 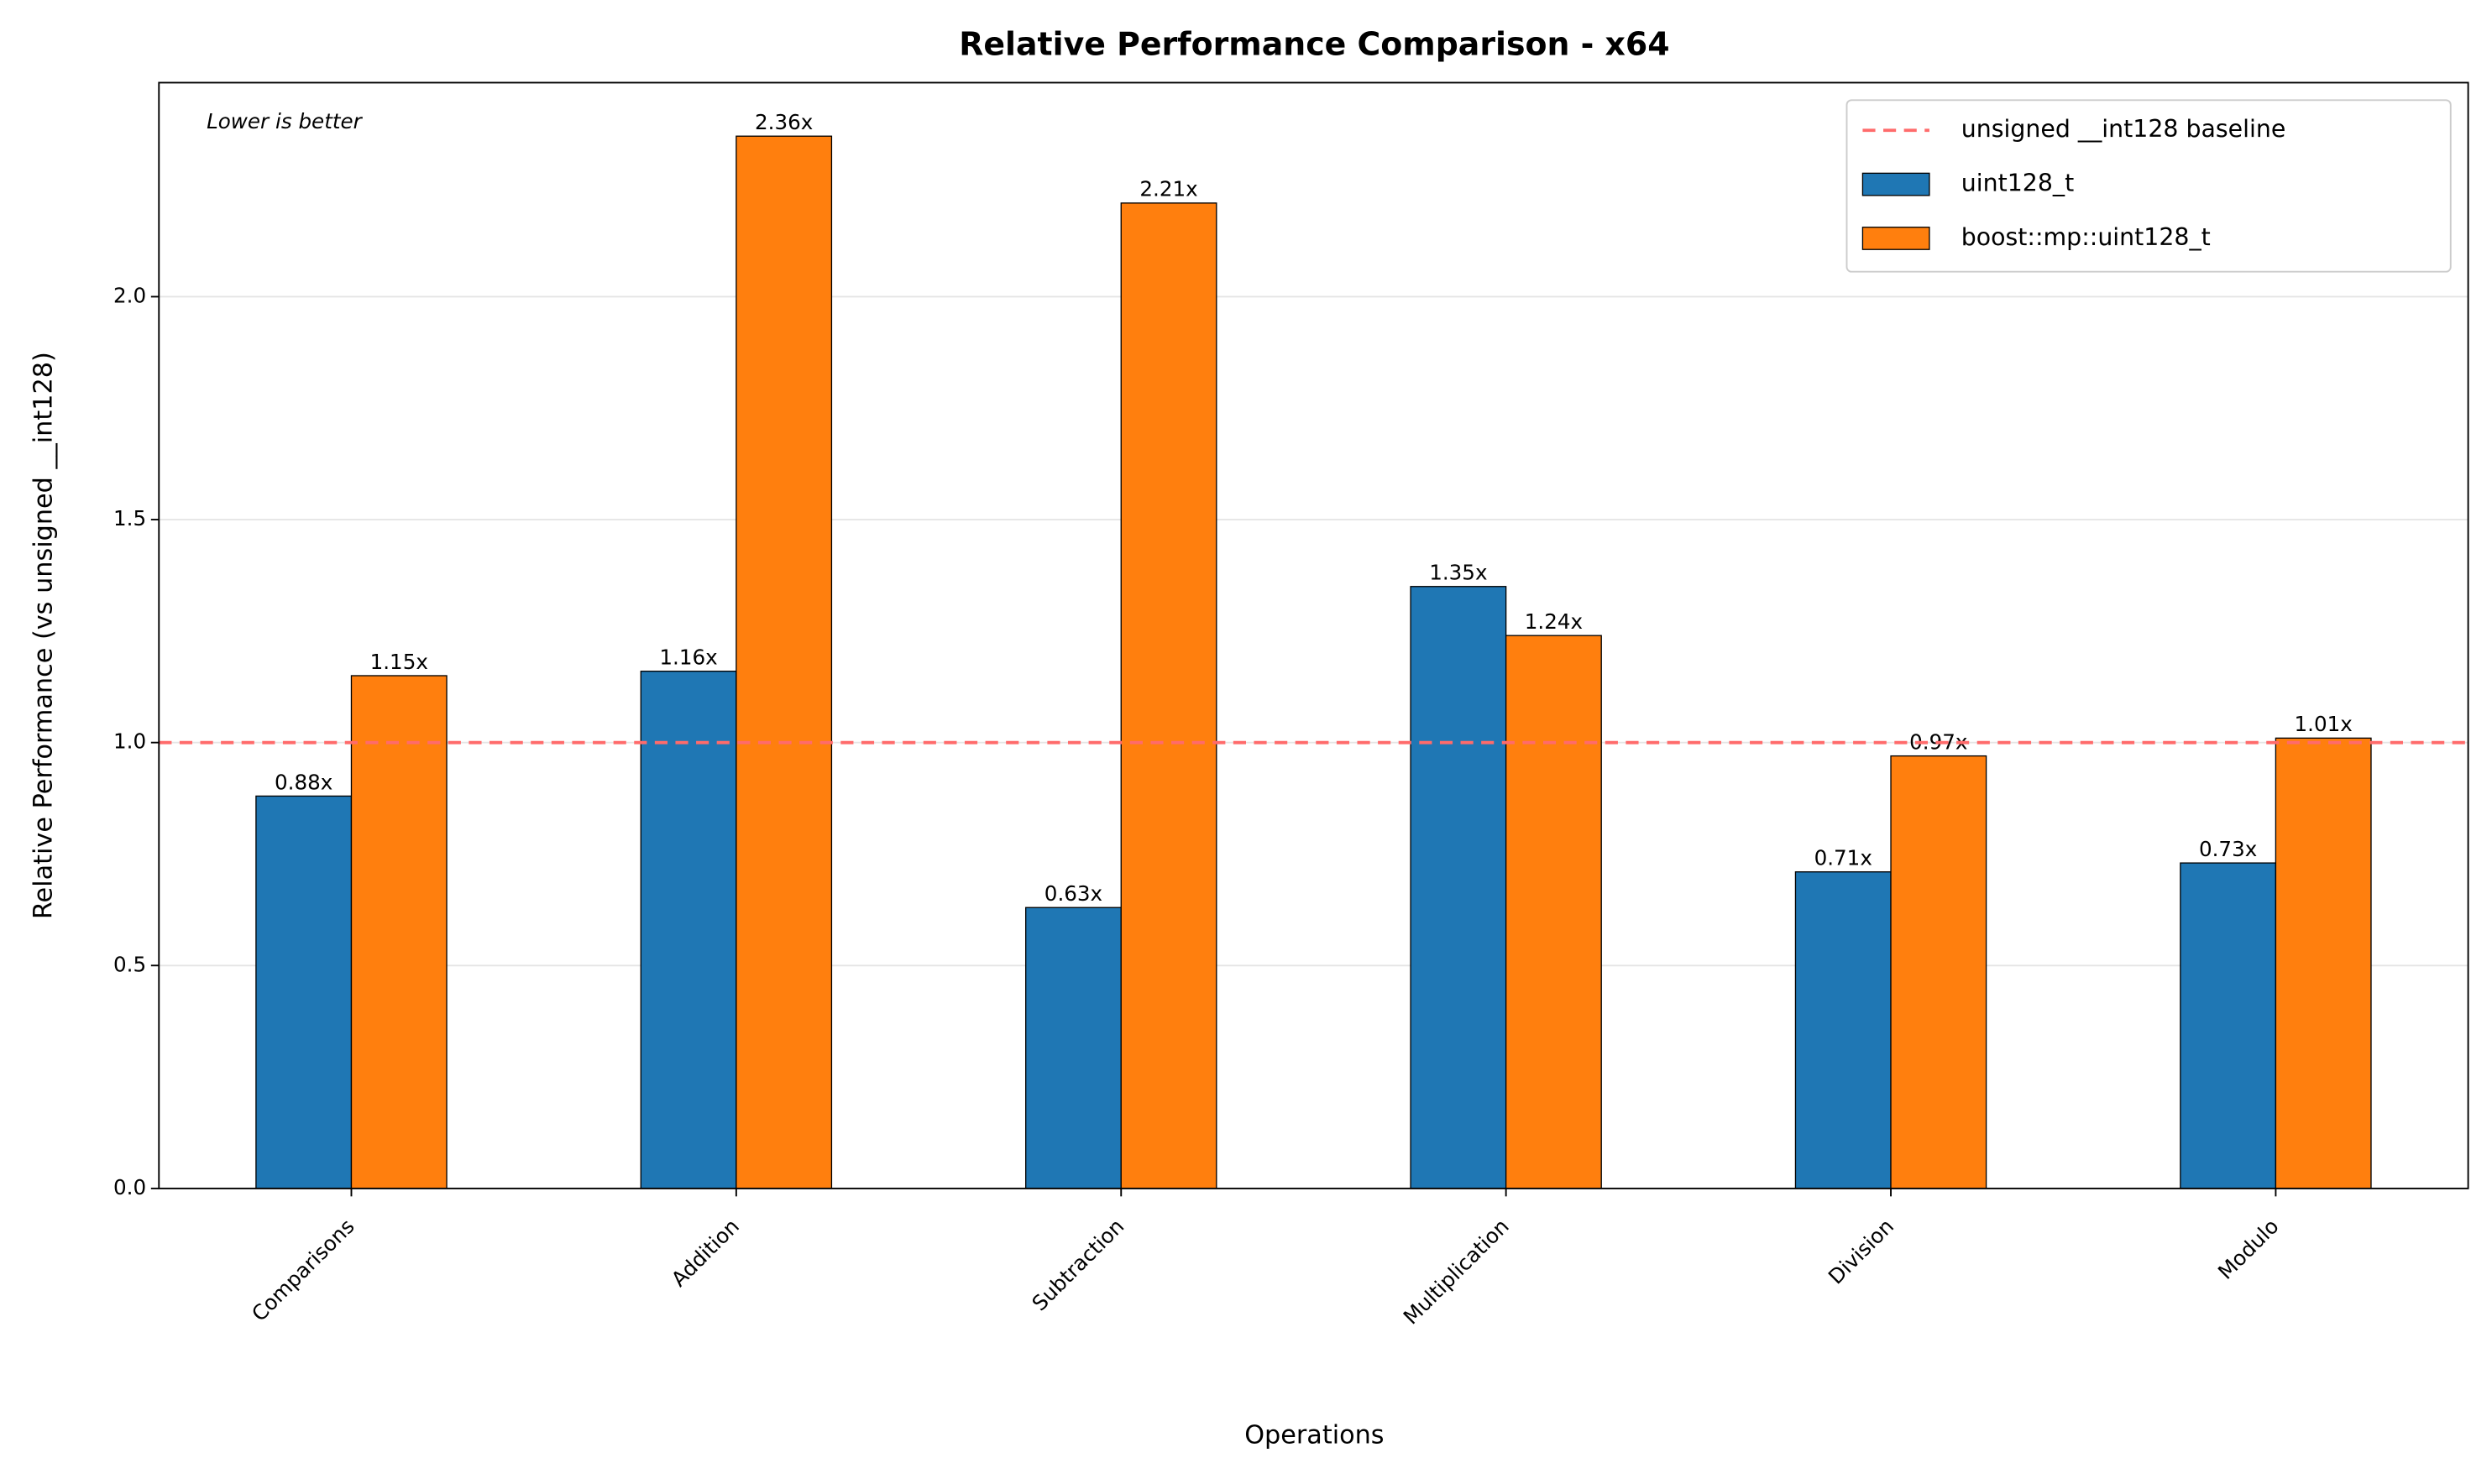 What do you see at coordinates (1843, 858) in the screenshot?
I see `value-label: 0.71x` at bounding box center [1843, 858].